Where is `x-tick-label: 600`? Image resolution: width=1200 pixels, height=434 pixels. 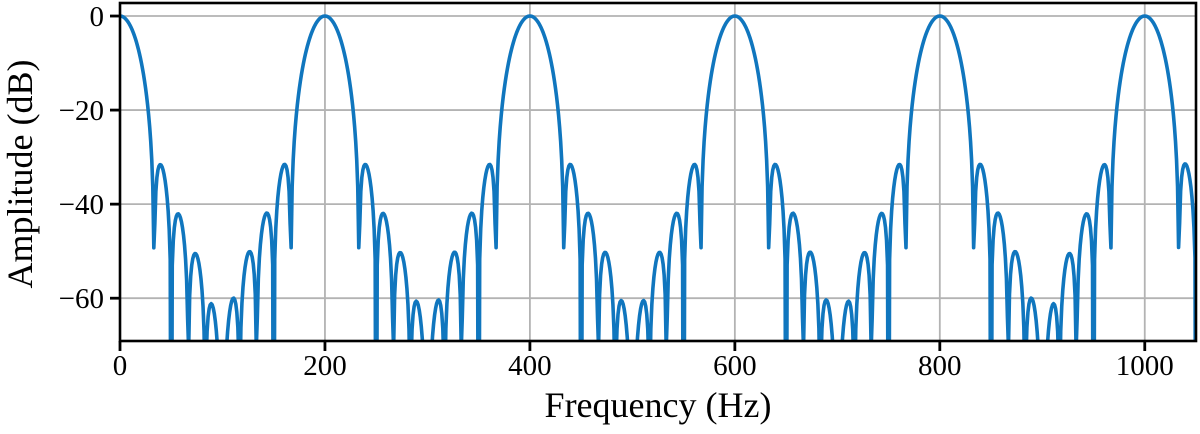
x-tick-label: 600 is located at coordinates (735, 366).